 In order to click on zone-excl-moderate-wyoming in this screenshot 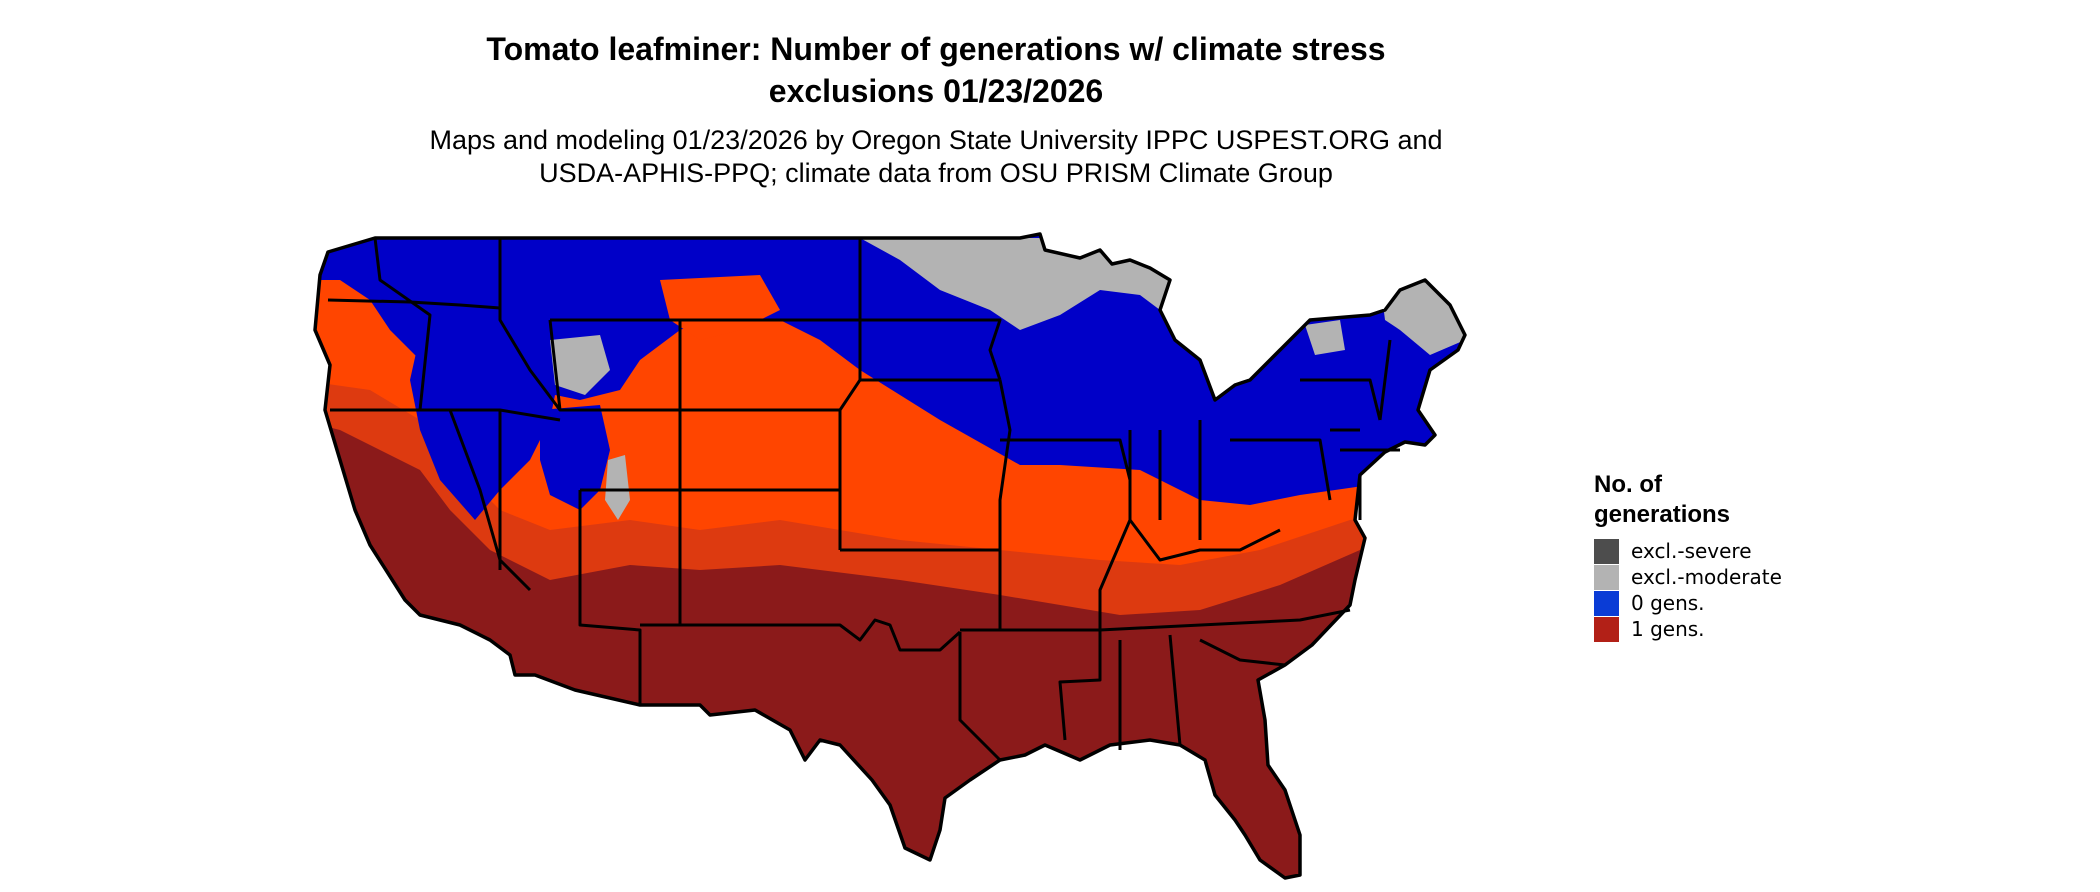, I will do `click(580, 365)`.